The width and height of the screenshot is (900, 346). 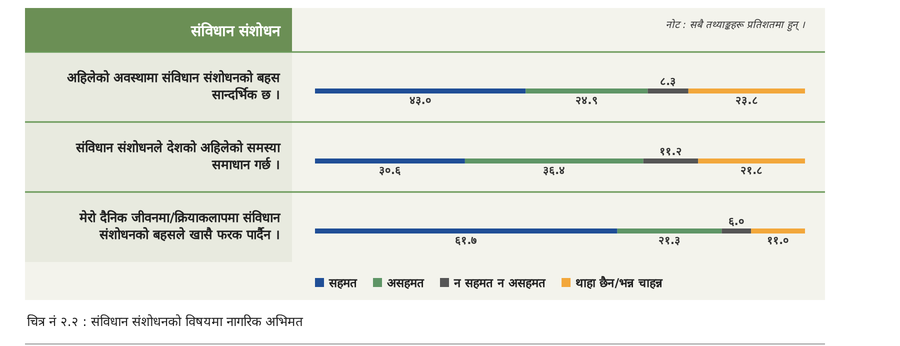 I want to click on data-label: २४.९, so click(x=587, y=100).